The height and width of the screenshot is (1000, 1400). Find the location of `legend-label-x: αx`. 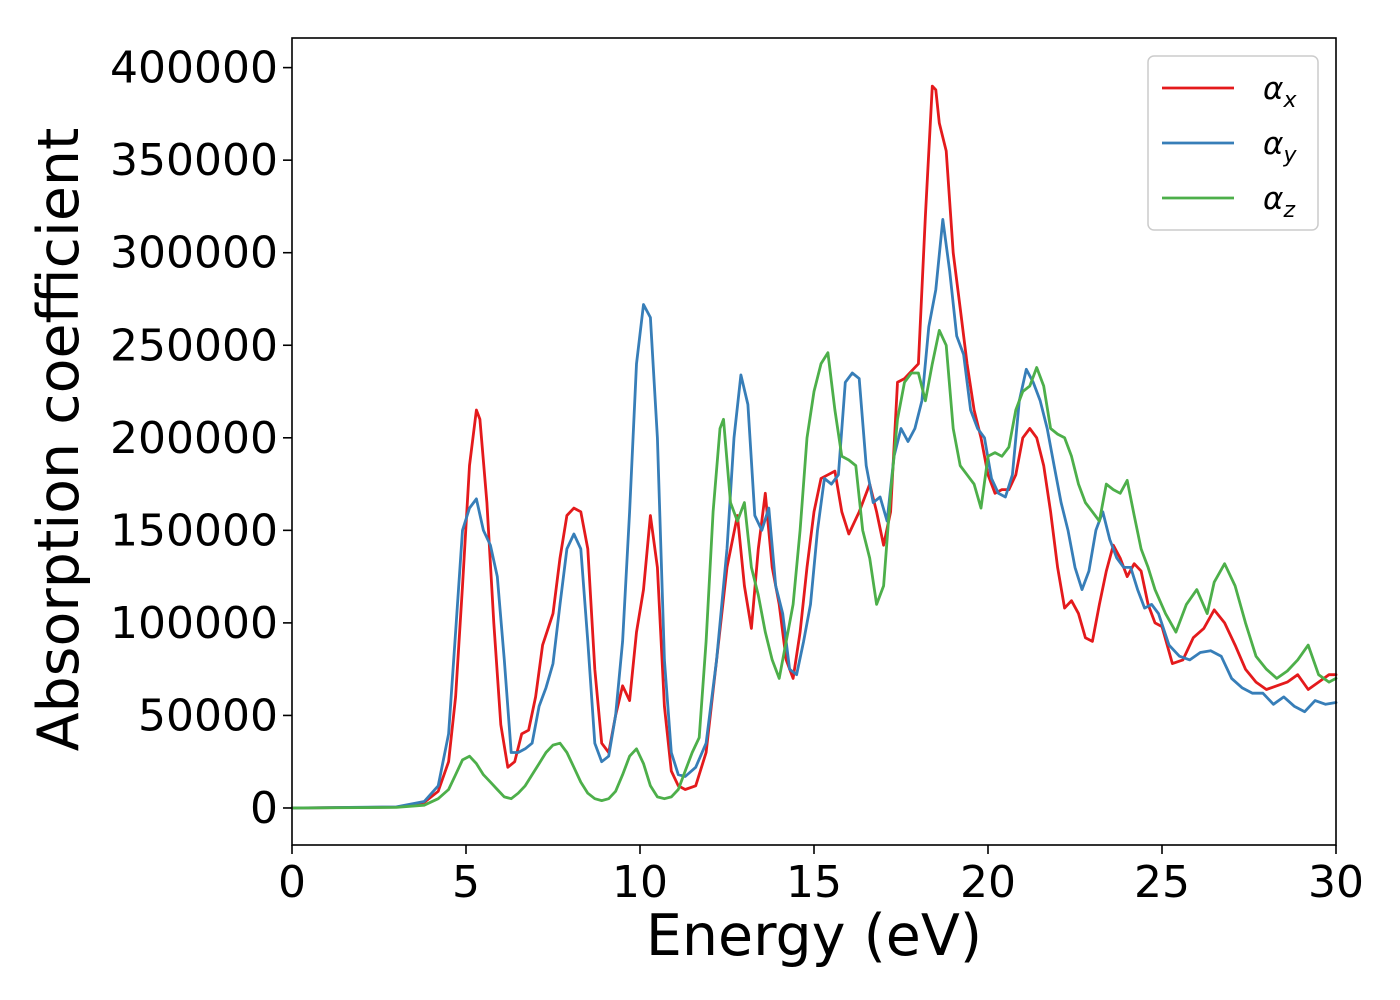

legend-label-x: αx is located at coordinates (1280, 92).